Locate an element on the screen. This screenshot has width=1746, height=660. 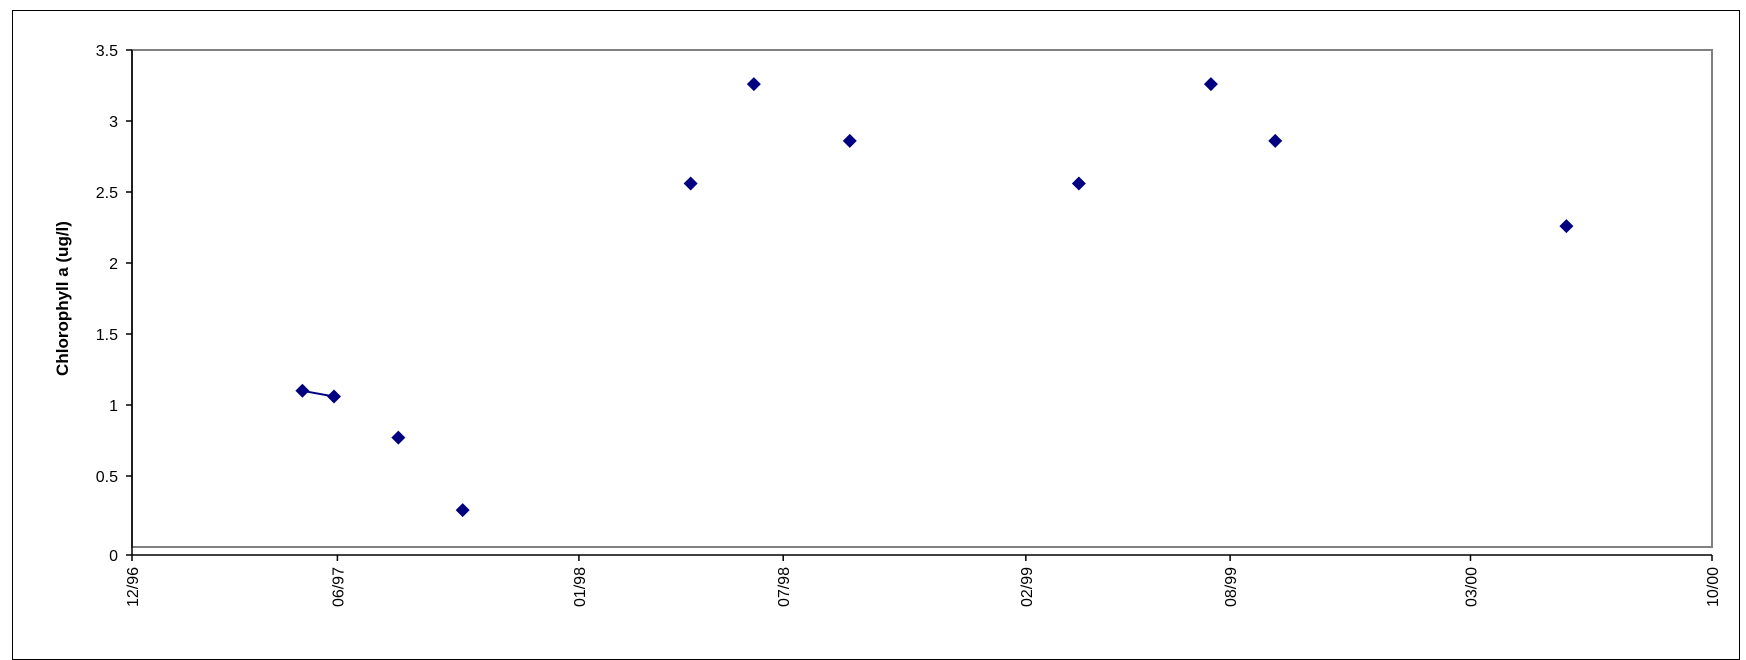
y-tick-label: 1 is located at coordinates (113, 406).